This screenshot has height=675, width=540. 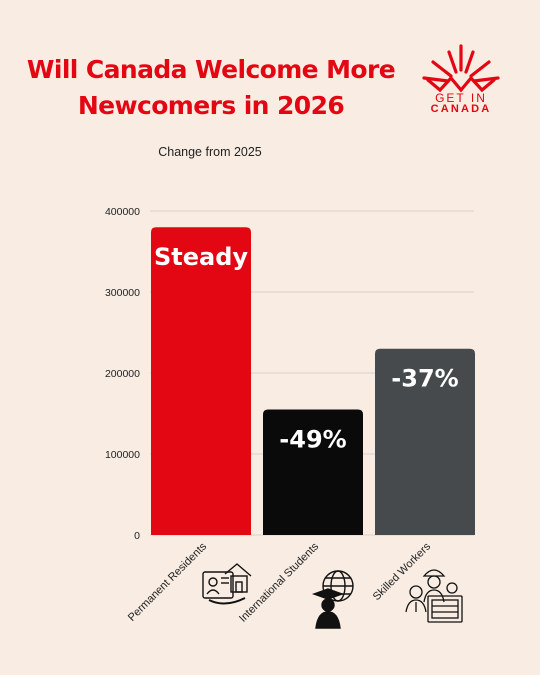 What do you see at coordinates (424, 379) in the screenshot?
I see `data-label: -37%` at bounding box center [424, 379].